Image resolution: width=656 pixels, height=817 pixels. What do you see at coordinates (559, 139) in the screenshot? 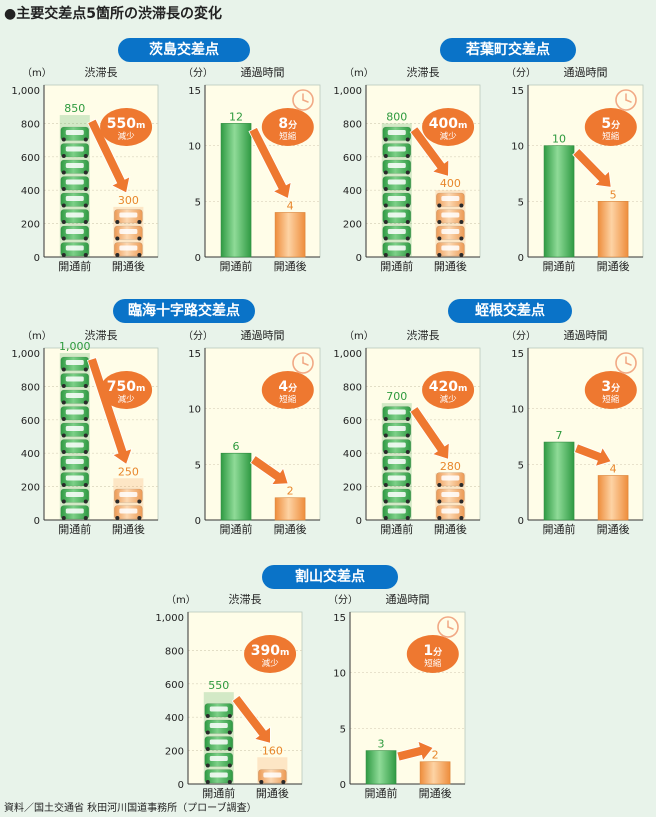
I see `chart-2-time-value-label-0: 10` at bounding box center [559, 139].